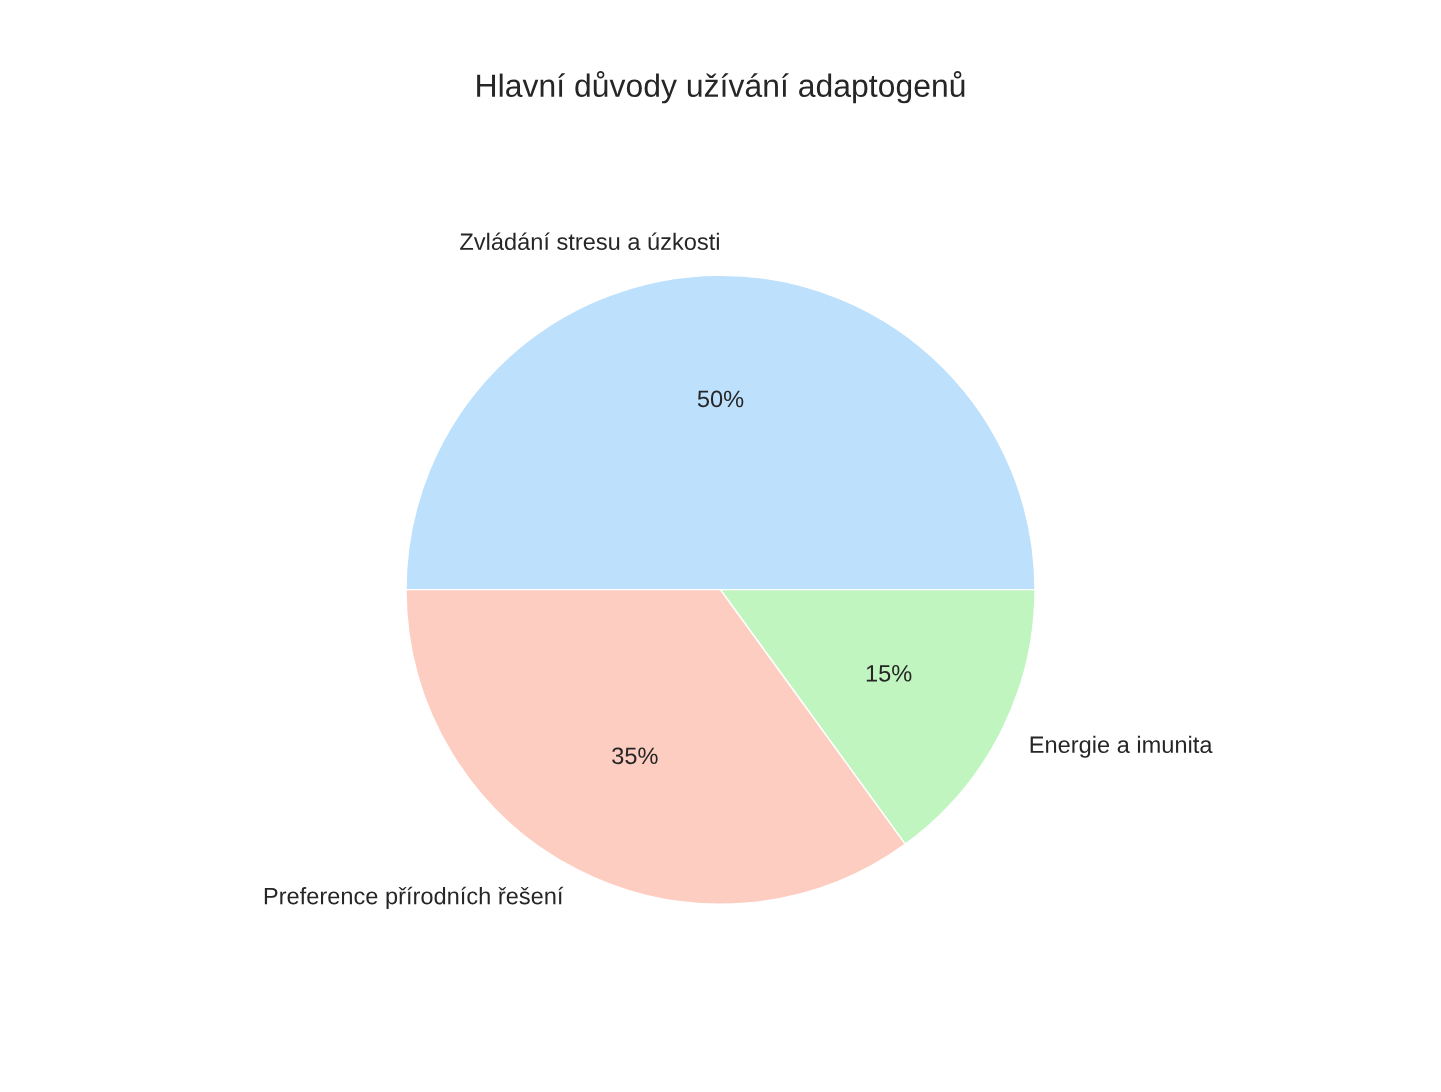 The height and width of the screenshot is (1092, 1441). Describe the element at coordinates (589, 241) in the screenshot. I see `slice-label: Zvládání stresu a úzkosti` at that location.